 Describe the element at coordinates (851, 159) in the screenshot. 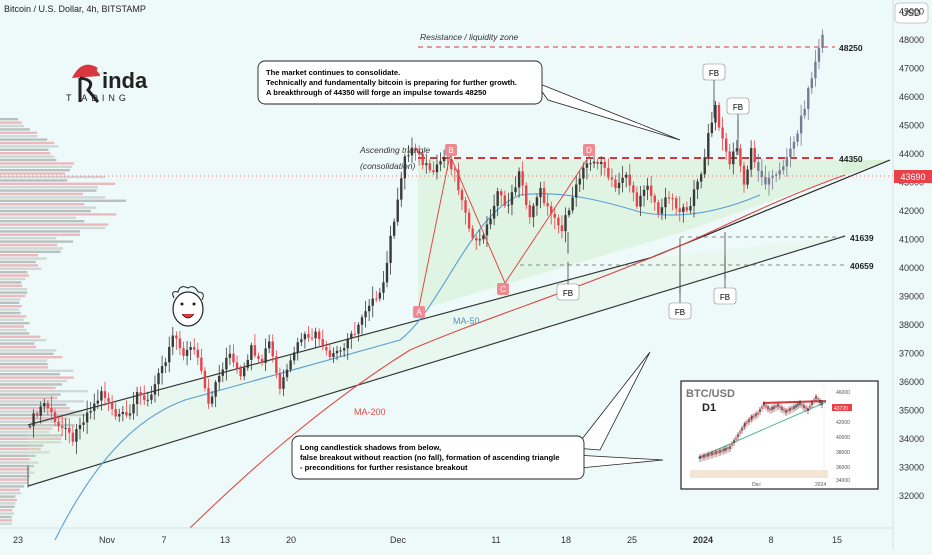

I see `level-44350-label: 44350` at that location.